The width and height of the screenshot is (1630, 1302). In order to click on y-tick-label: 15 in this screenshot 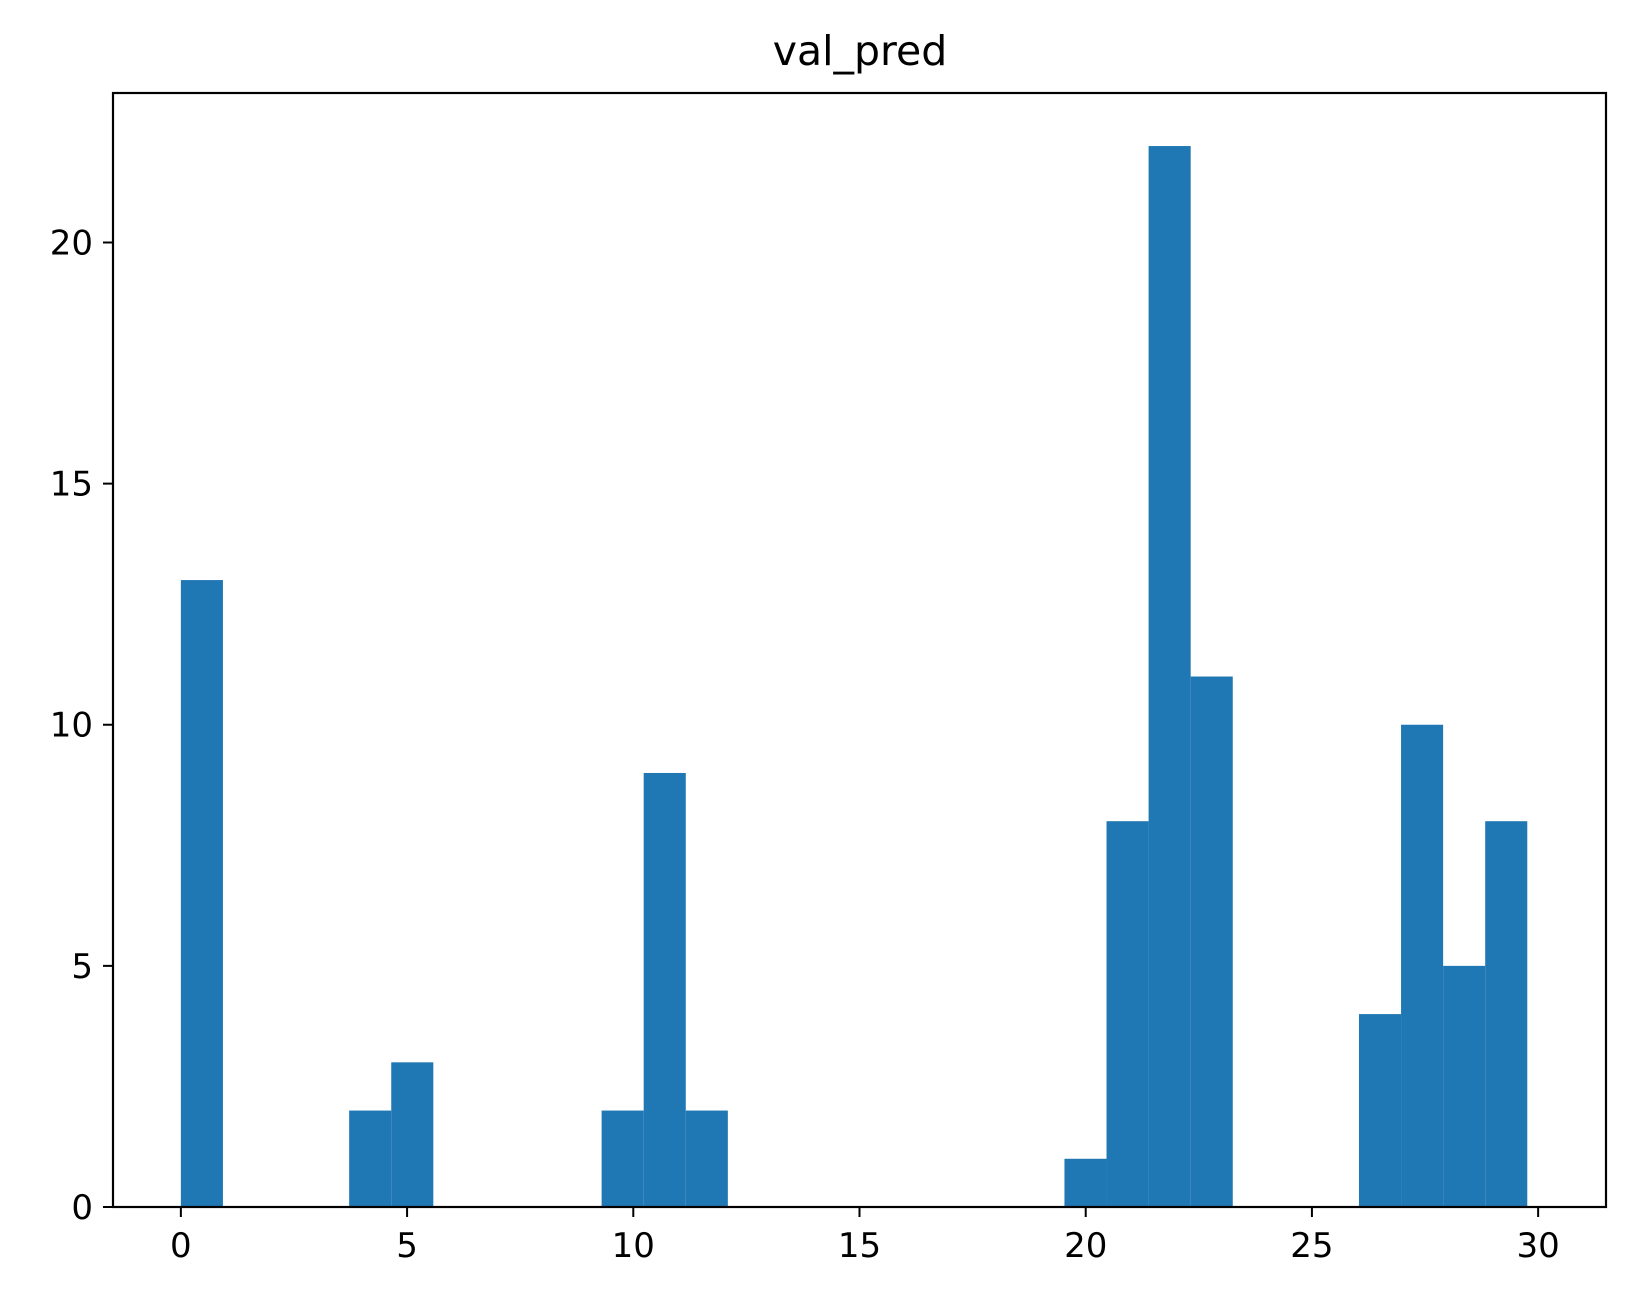, I will do `click(71, 485)`.